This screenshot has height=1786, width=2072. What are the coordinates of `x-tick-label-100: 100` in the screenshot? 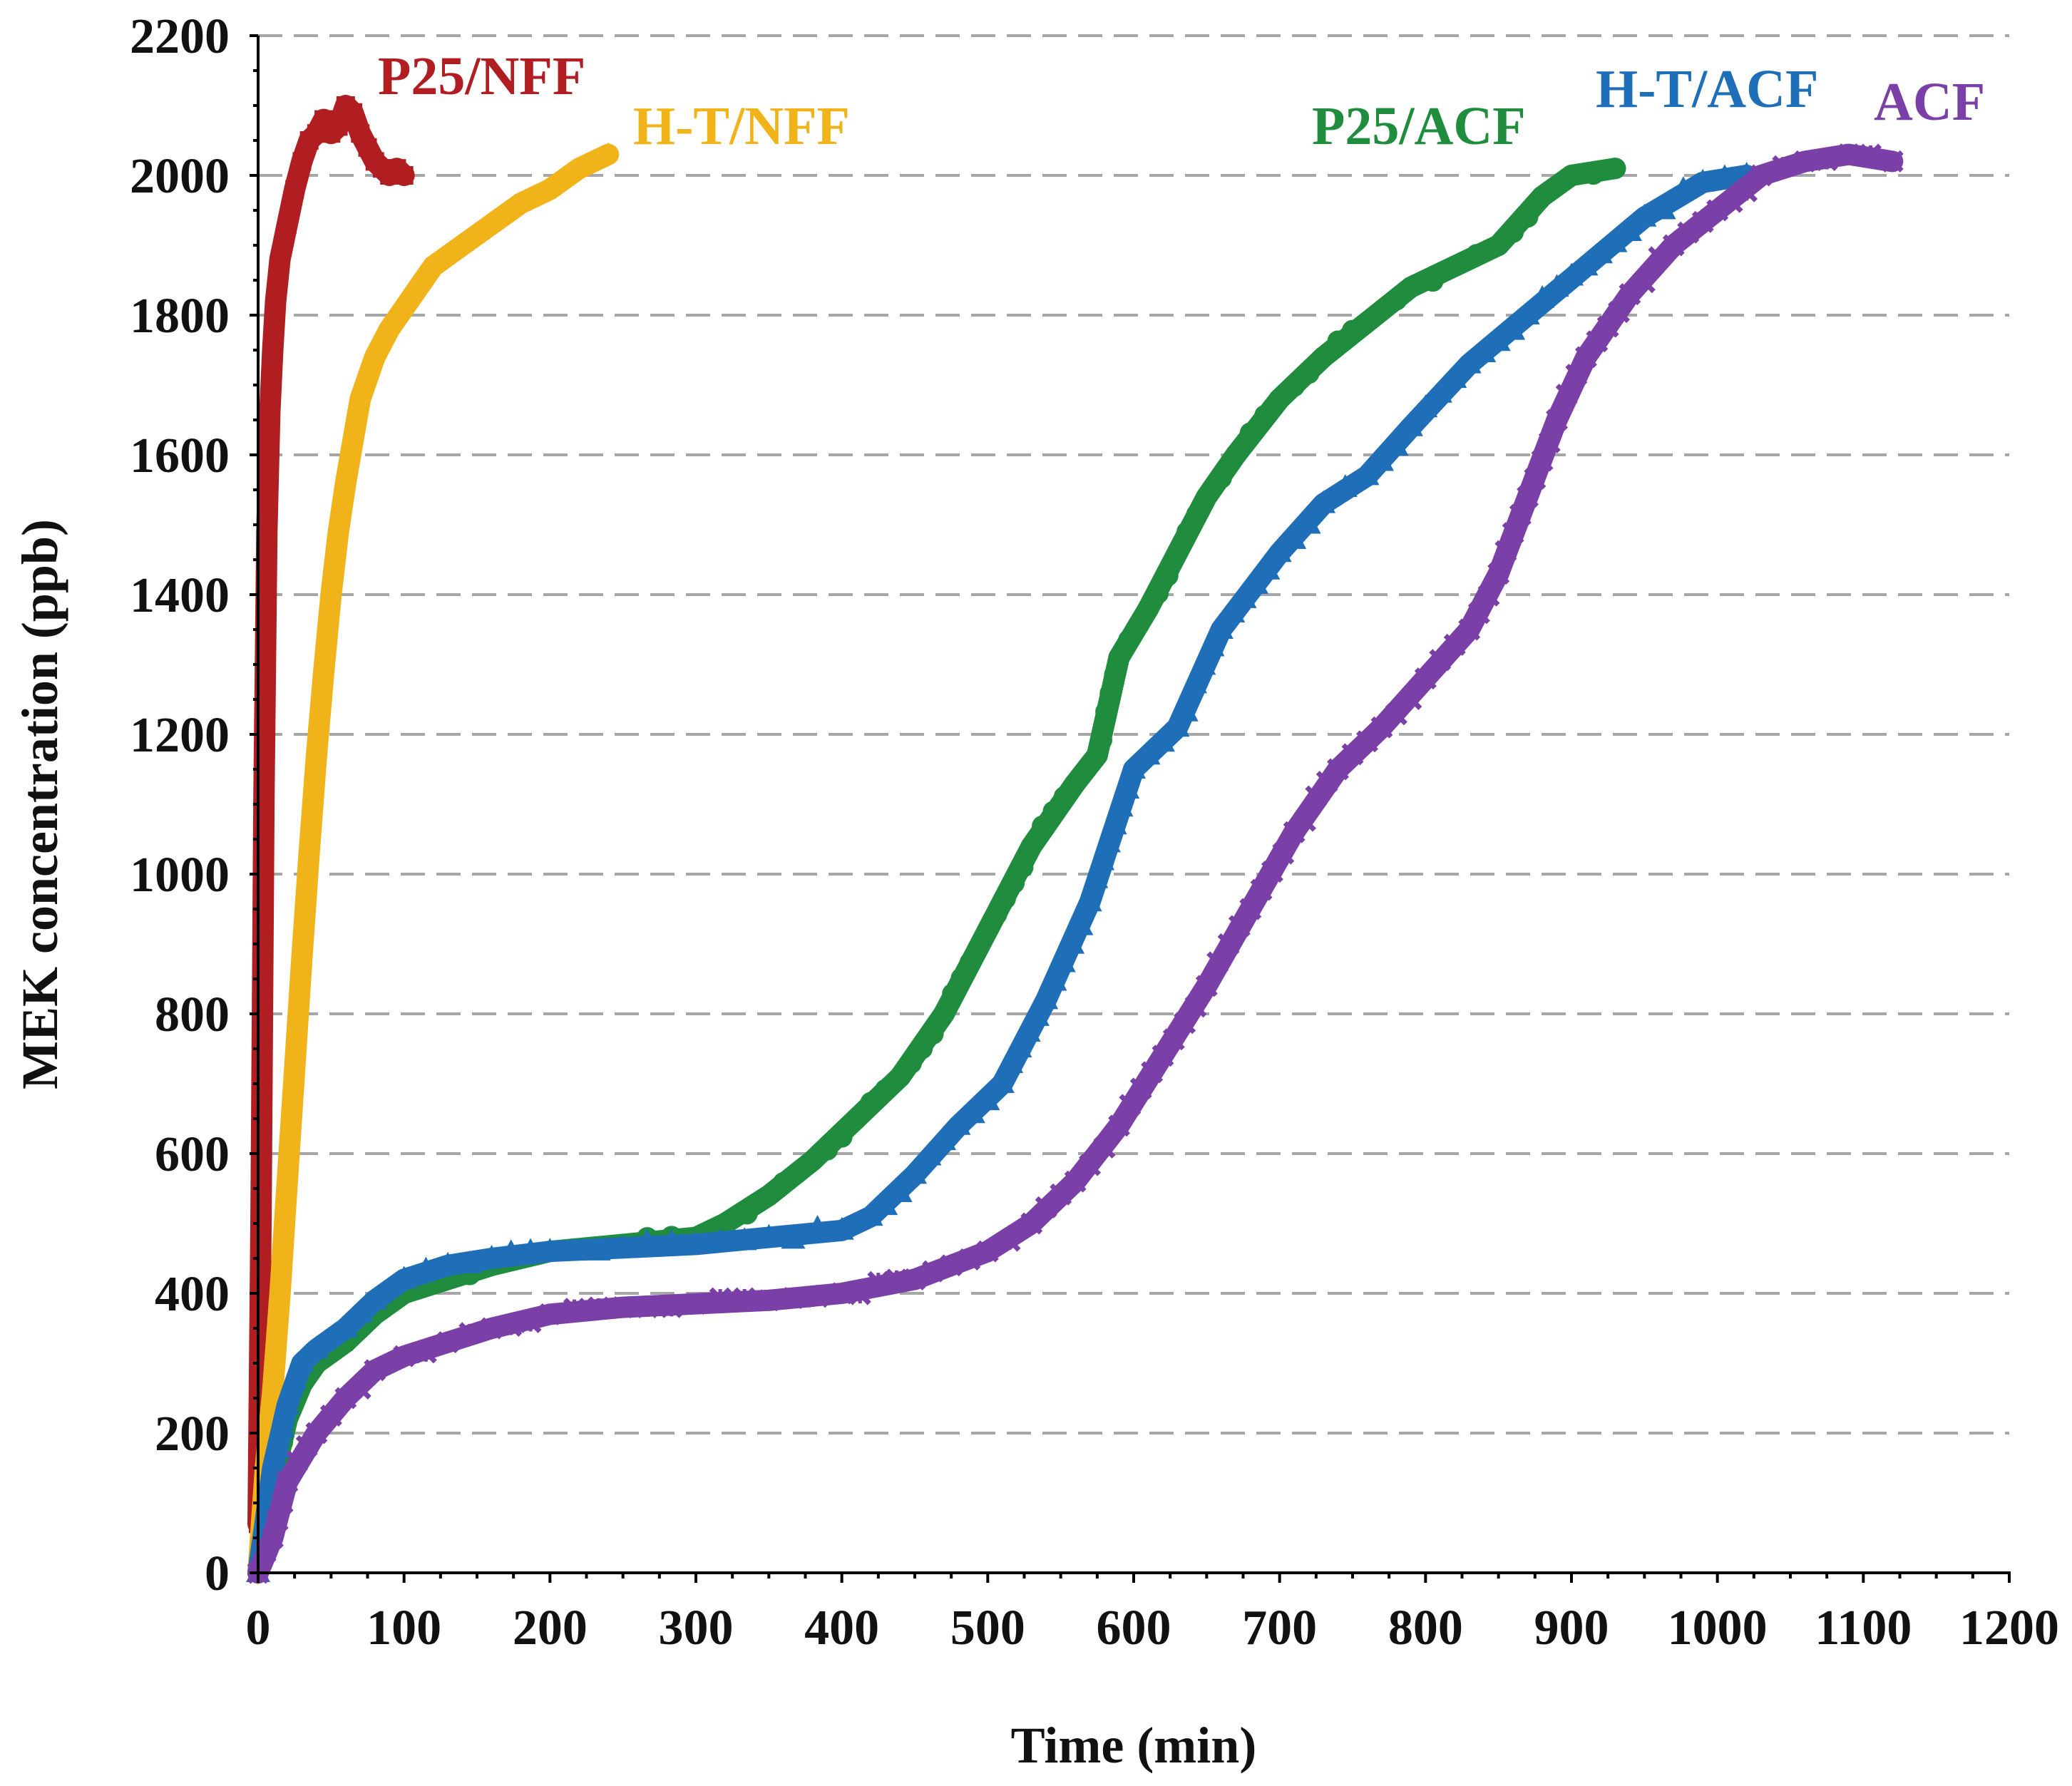 It's located at (403, 1628).